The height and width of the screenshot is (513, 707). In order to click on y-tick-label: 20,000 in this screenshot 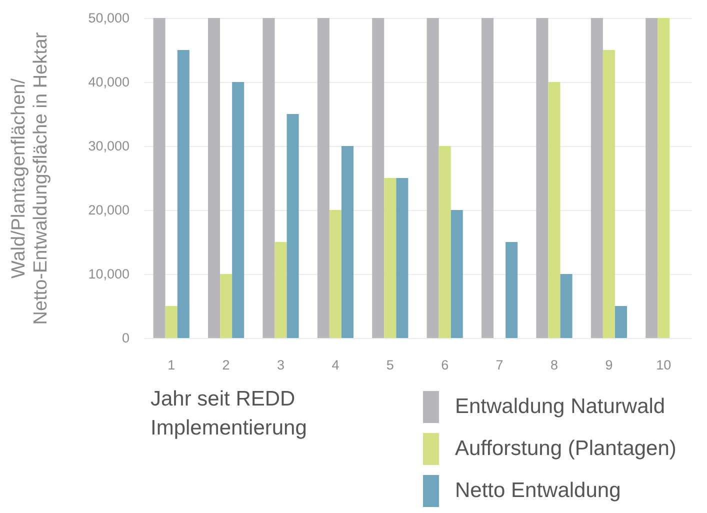, I will do `click(109, 210)`.